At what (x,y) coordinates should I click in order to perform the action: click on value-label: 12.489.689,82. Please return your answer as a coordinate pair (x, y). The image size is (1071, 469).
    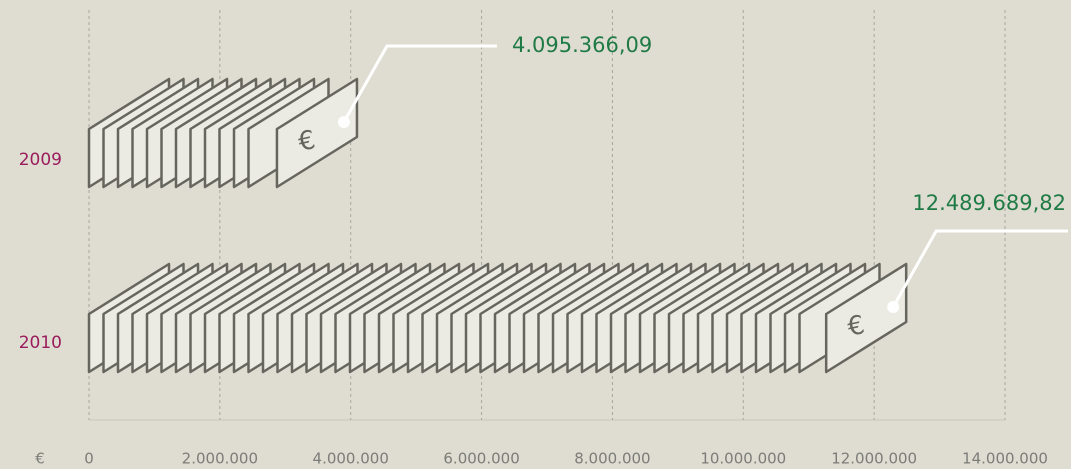
    Looking at the image, I should click on (989, 203).